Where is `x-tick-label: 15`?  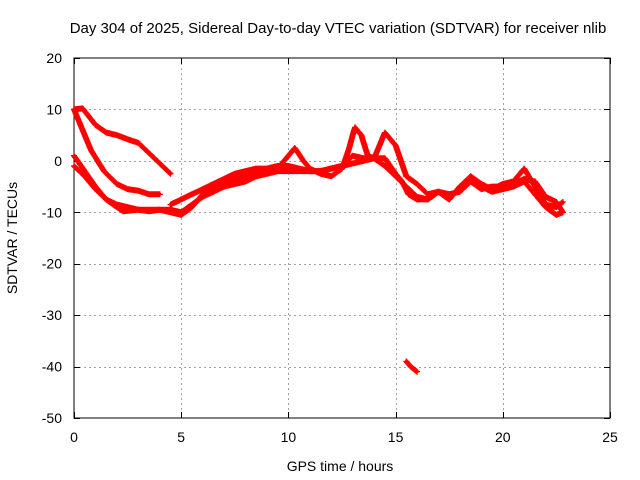 x-tick-label: 15 is located at coordinates (396, 437).